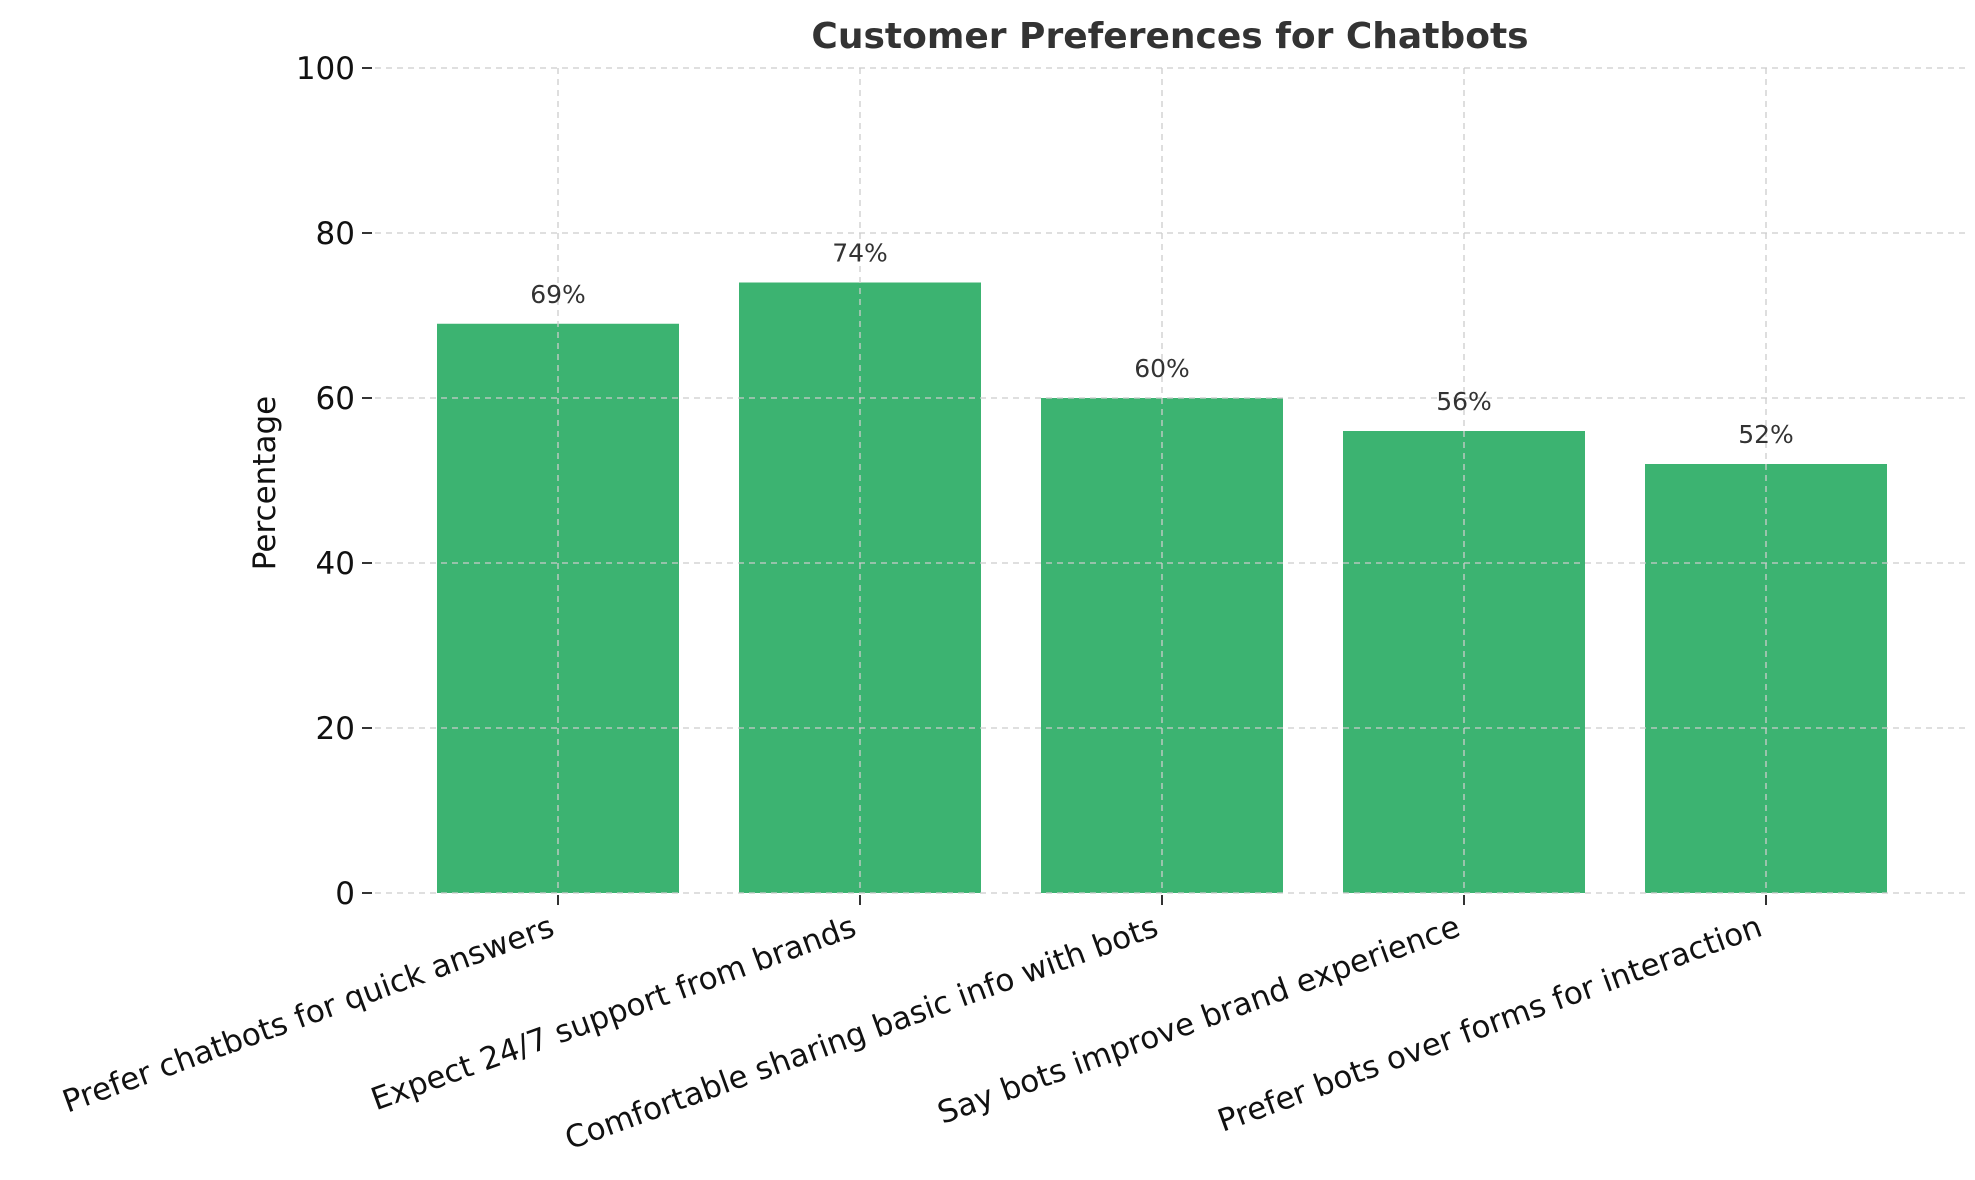 This screenshot has height=1180, width=1975. Describe the element at coordinates (335, 564) in the screenshot. I see `y-tick-label: 40` at that location.